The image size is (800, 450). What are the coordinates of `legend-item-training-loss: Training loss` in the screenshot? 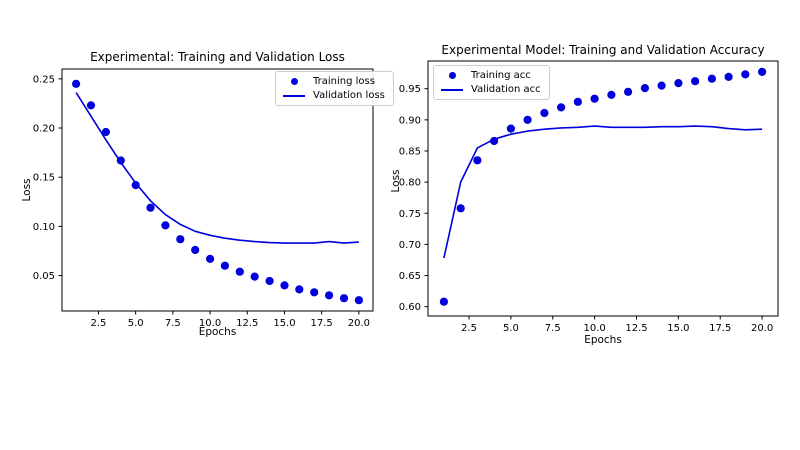 It's located at (334, 81).